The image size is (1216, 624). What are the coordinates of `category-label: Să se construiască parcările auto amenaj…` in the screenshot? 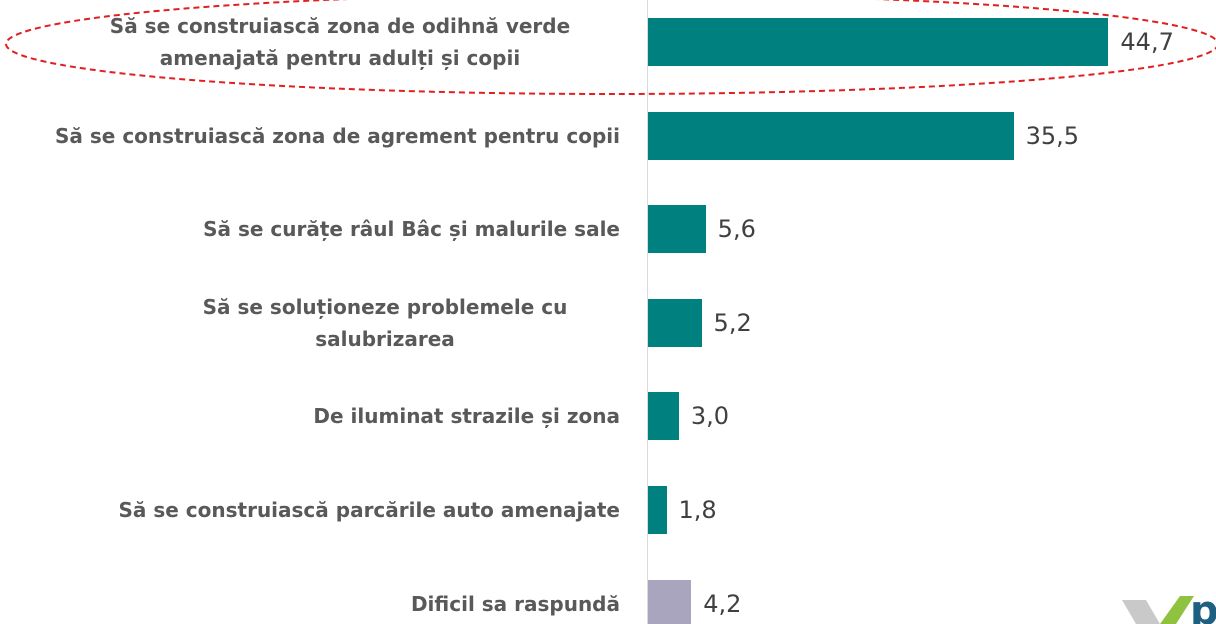 It's located at (369, 510).